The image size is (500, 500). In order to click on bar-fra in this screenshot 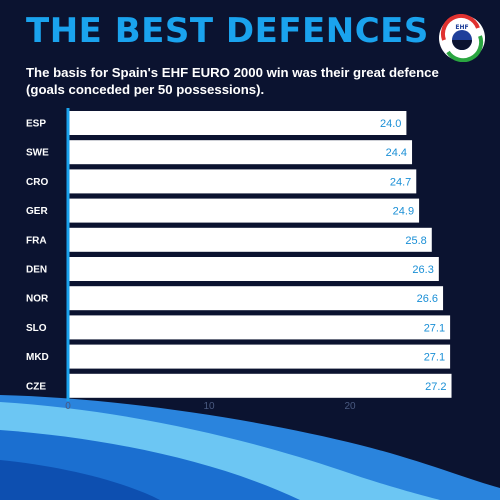, I will do `click(250, 239)`.